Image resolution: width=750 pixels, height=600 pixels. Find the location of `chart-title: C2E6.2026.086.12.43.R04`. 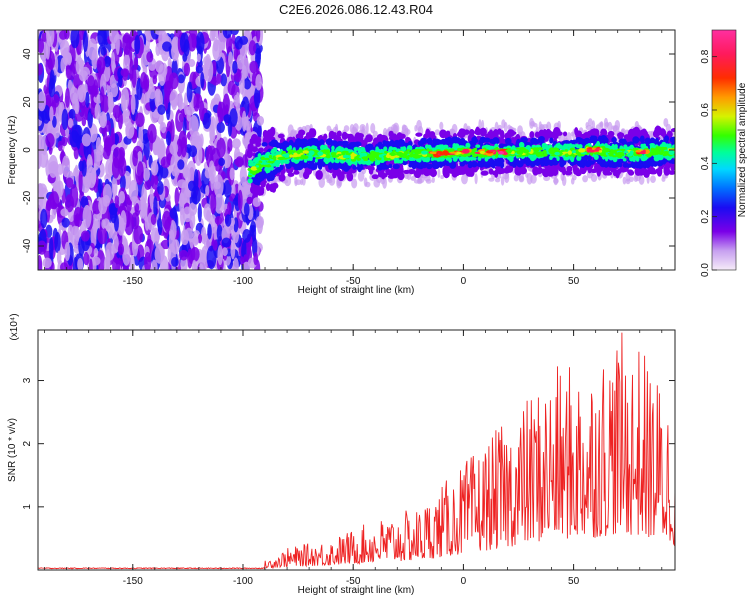

chart-title: C2E6.2026.086.12.43.R04 is located at coordinates (356, 9).